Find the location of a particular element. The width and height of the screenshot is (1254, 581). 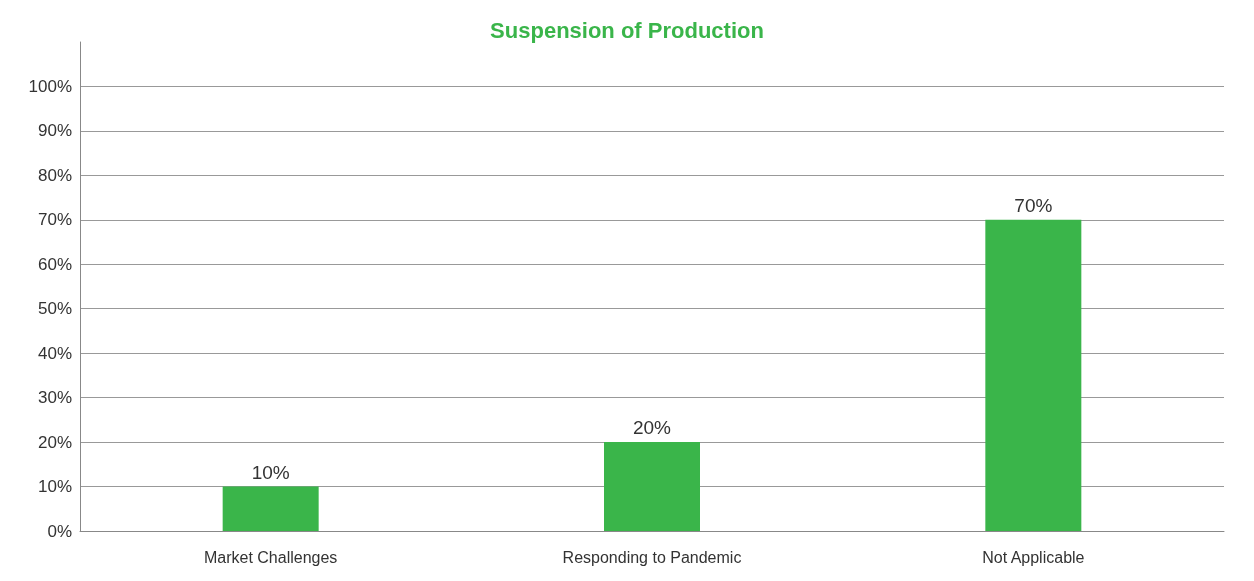

y-tick-label: 20% is located at coordinates (54, 442).